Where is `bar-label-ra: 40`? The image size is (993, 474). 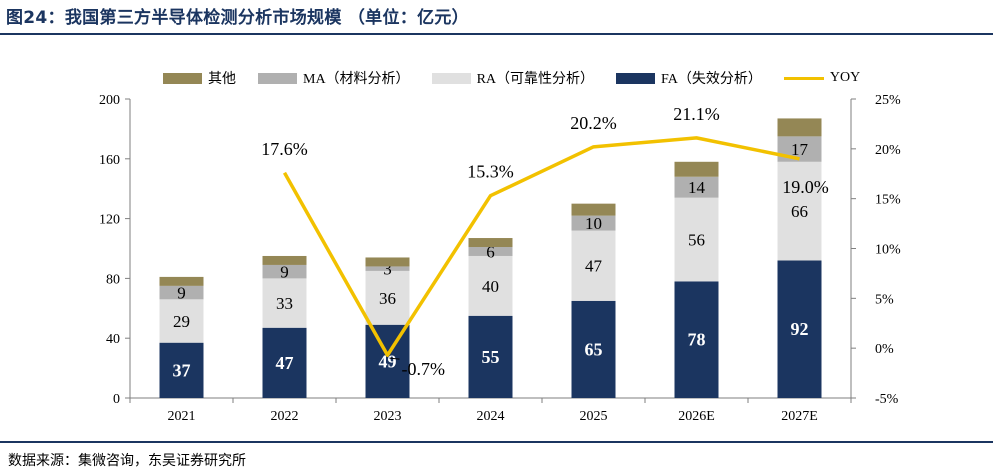 bar-label-ra: 40 is located at coordinates (490, 286).